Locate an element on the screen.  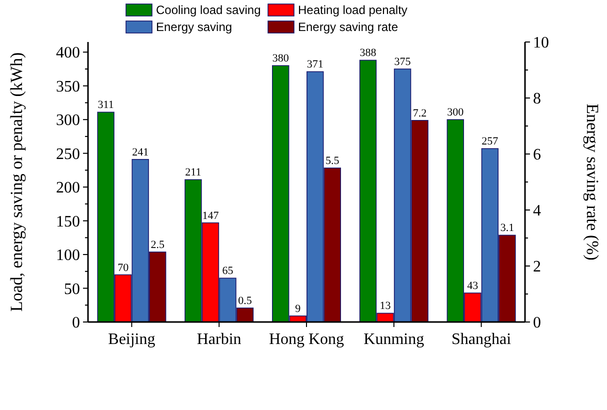
legend-label: Cooling load saving is located at coordinates (208, 10).